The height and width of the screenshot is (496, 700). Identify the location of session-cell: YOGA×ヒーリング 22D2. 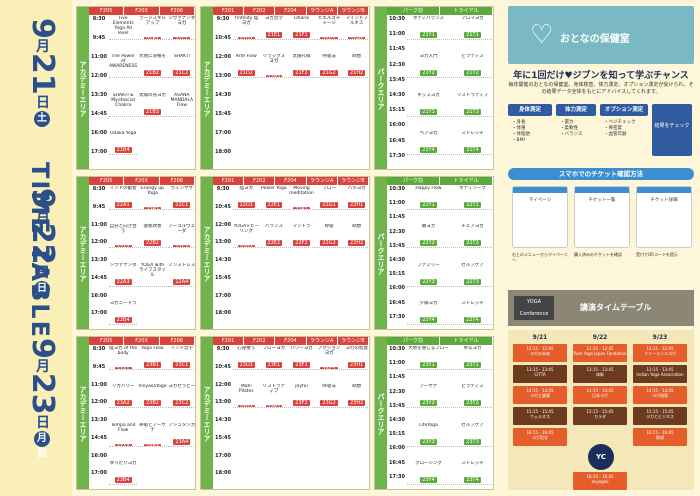
(246, 236).